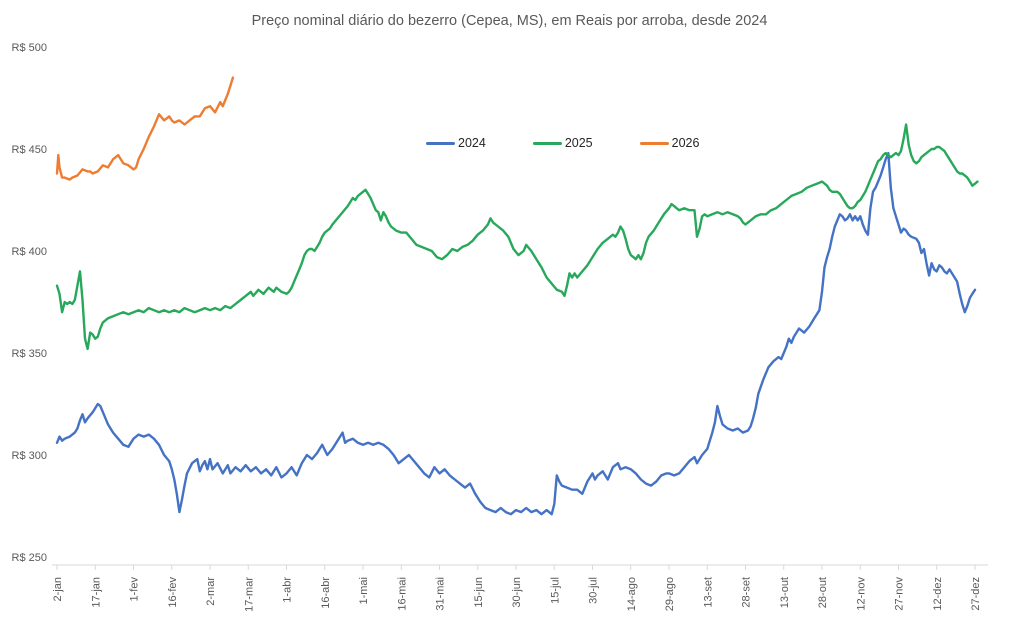 Image resolution: width=1019 pixels, height=629 pixels. I want to click on series-line-2026, so click(145, 128).